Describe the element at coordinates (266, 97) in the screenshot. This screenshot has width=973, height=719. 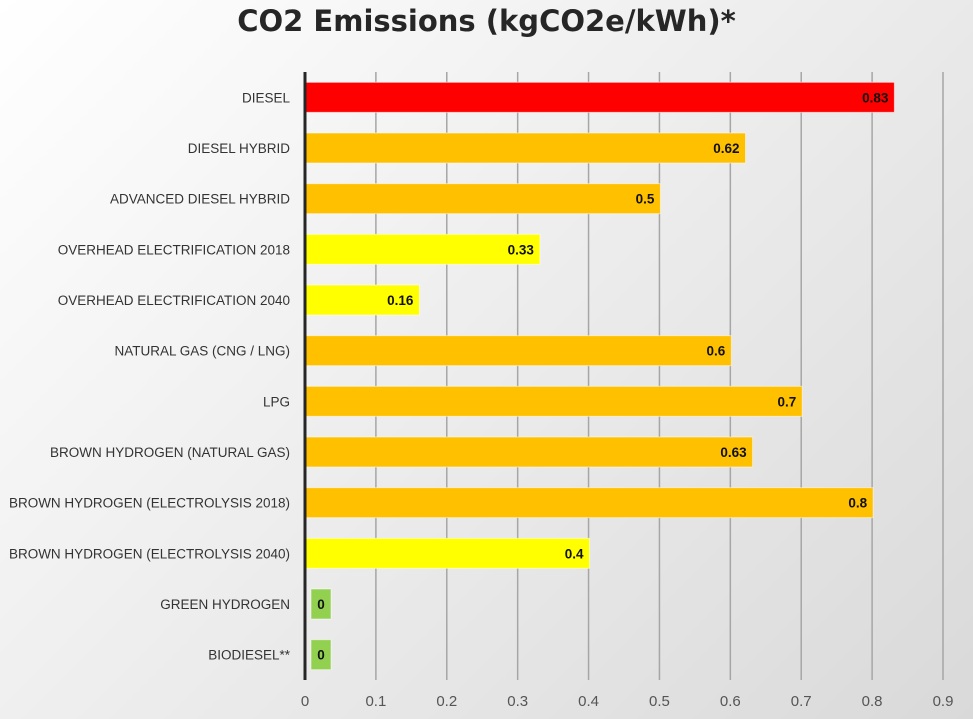
I see `category-label: DIESEL` at that location.